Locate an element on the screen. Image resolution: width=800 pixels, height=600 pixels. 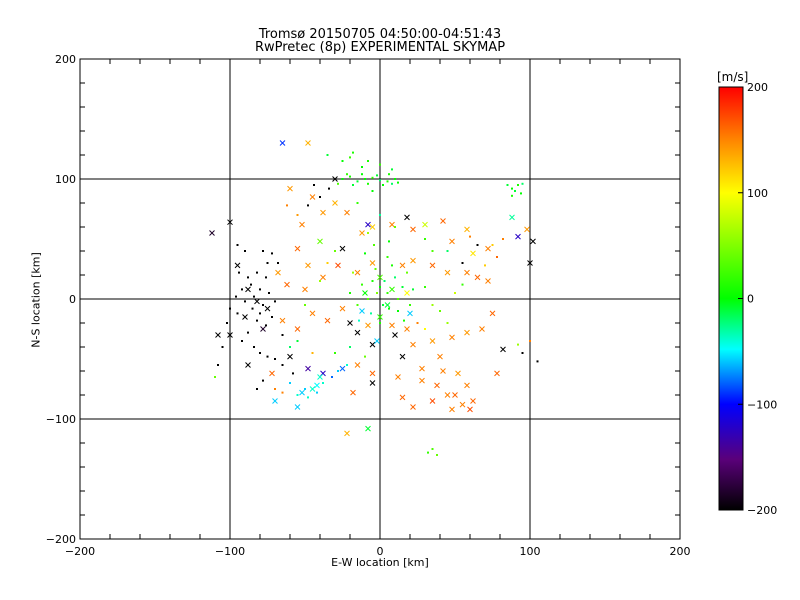
chart-title-line1: Tromsø 20150705 04:50:00-04:51:43 is located at coordinates (380, 34).